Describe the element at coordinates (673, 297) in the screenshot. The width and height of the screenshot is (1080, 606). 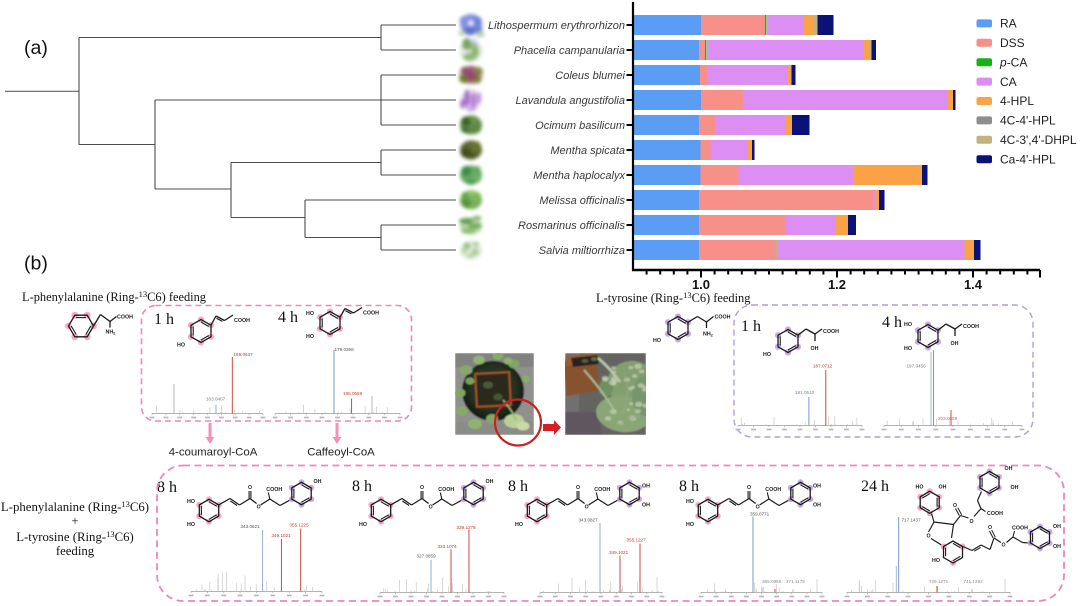
I see `svg-text: L-tyrosine (Ring-13C6) feeding` at that location.